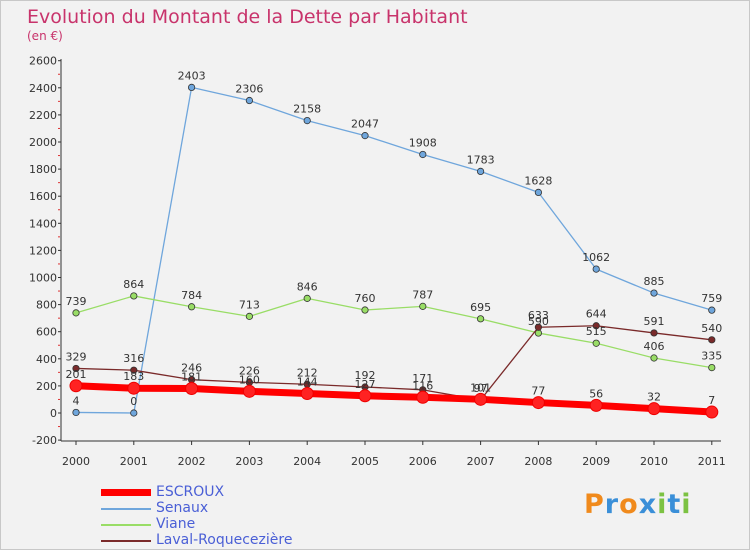 The height and width of the screenshot is (550, 750). What do you see at coordinates (46, 332) in the screenshot?
I see `y-tick-label: 600` at bounding box center [46, 332].